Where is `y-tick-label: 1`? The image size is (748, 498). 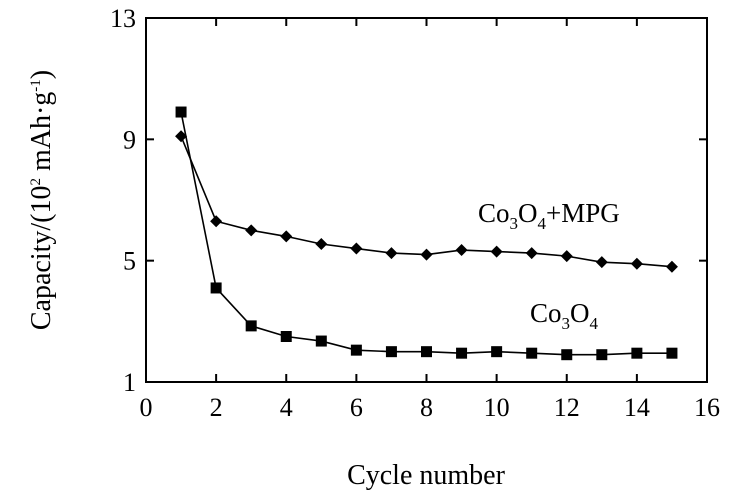
y-tick-label: 1 is located at coordinates (129, 382).